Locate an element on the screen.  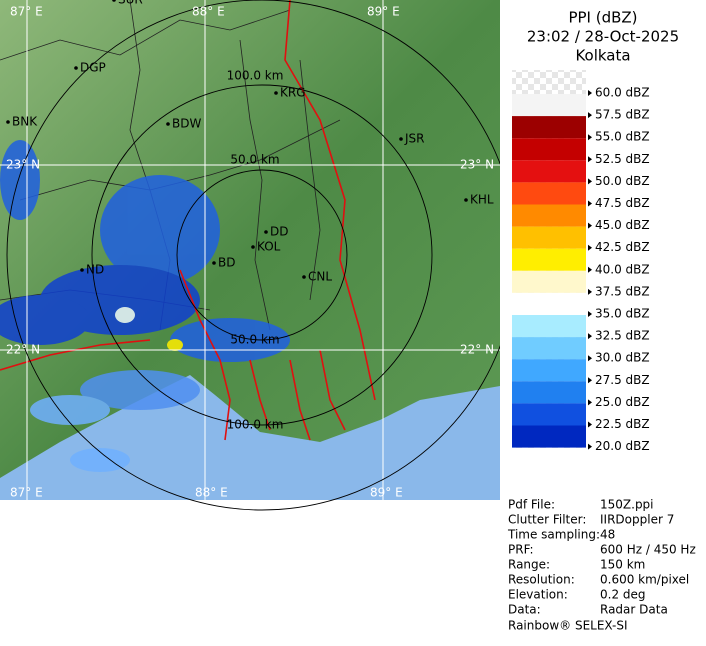
legend-label: 45.0 dBZ is located at coordinates (622, 225).